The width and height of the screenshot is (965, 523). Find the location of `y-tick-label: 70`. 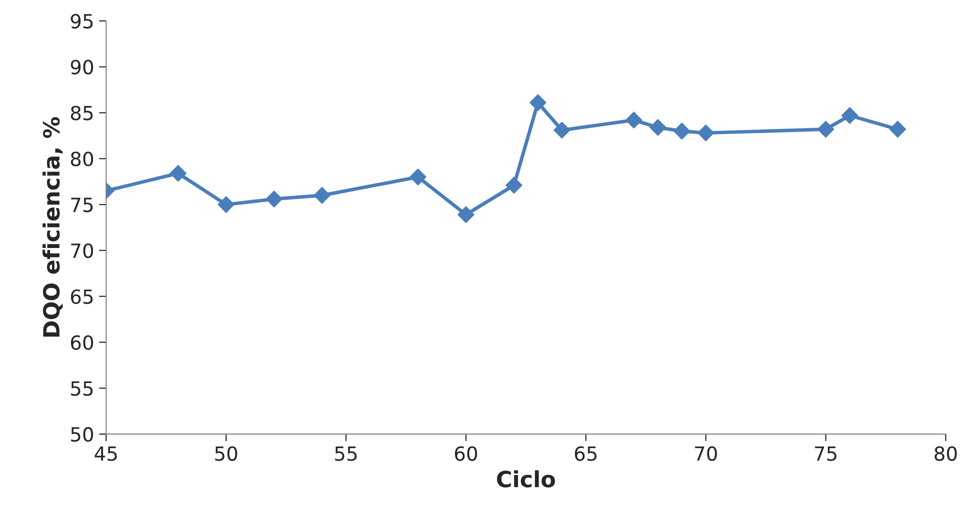

y-tick-label: 70 is located at coordinates (82, 250).